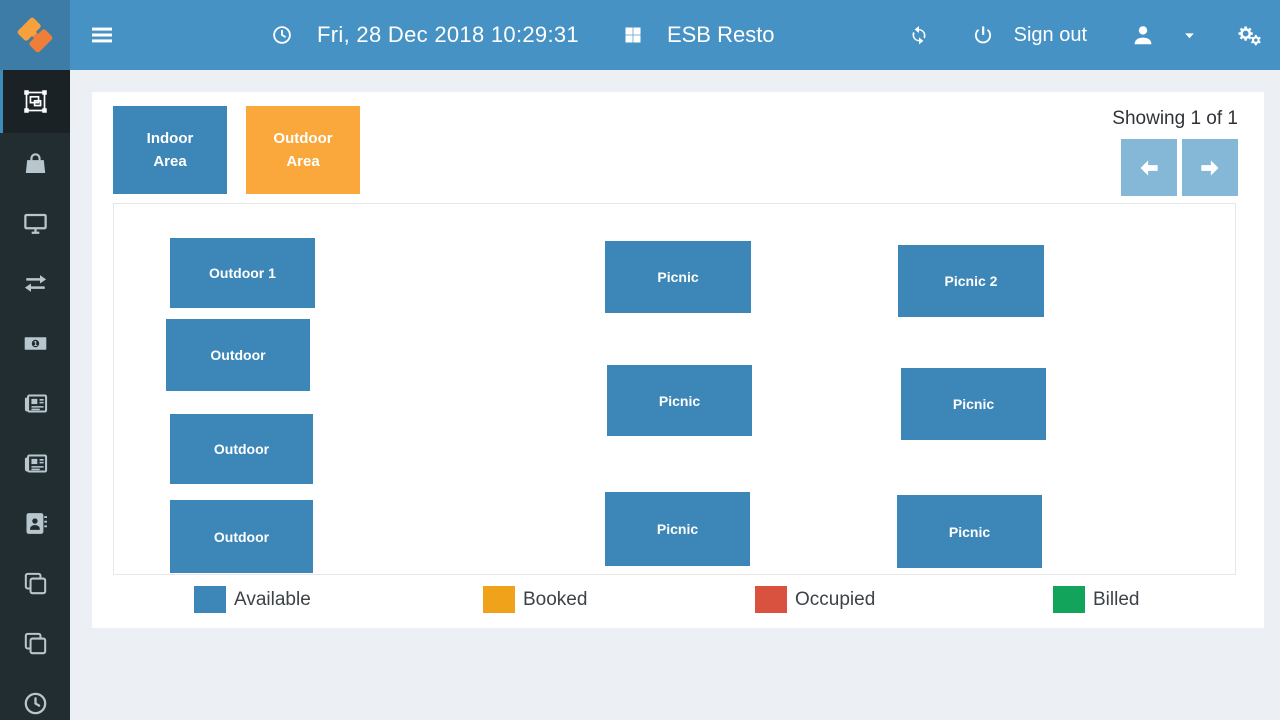  I want to click on paging-controls: Showing 1 of 1, so click(1175, 152).